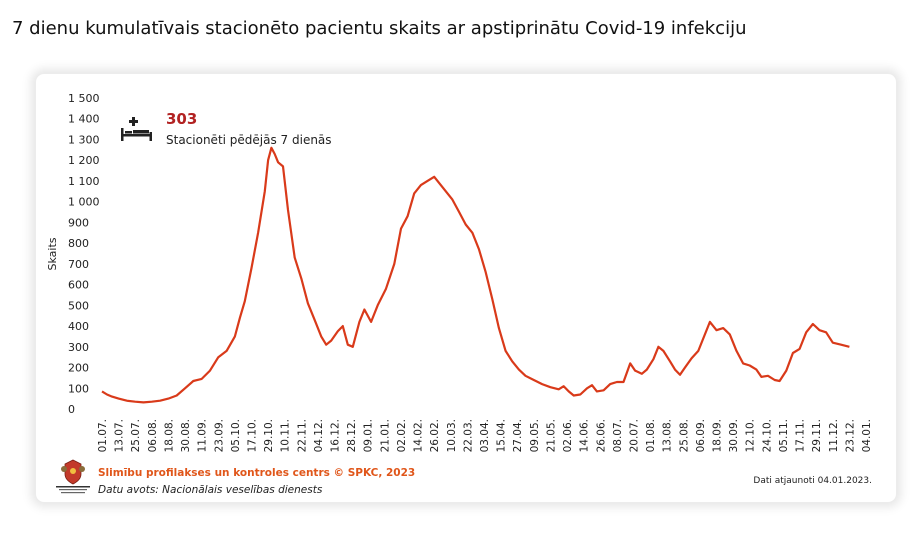 The width and height of the screenshot is (918, 547). Describe the element at coordinates (435, 435) in the screenshot. I see `x-tick-label: 26.02.` at that location.